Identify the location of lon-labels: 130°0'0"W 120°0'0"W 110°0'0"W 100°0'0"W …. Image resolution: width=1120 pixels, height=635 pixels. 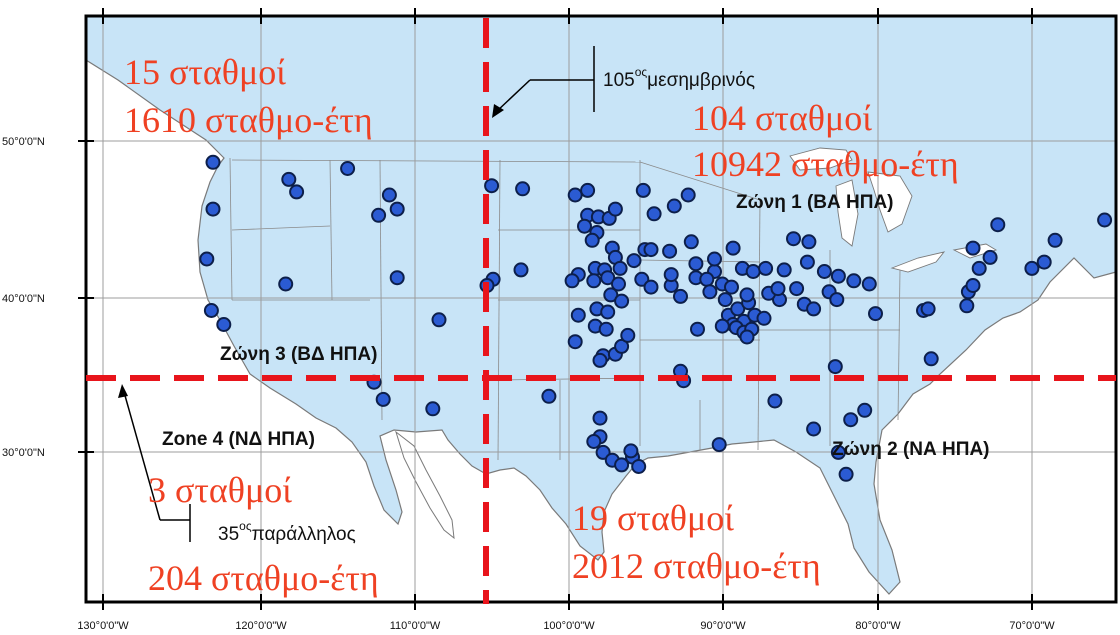
(566, 626).